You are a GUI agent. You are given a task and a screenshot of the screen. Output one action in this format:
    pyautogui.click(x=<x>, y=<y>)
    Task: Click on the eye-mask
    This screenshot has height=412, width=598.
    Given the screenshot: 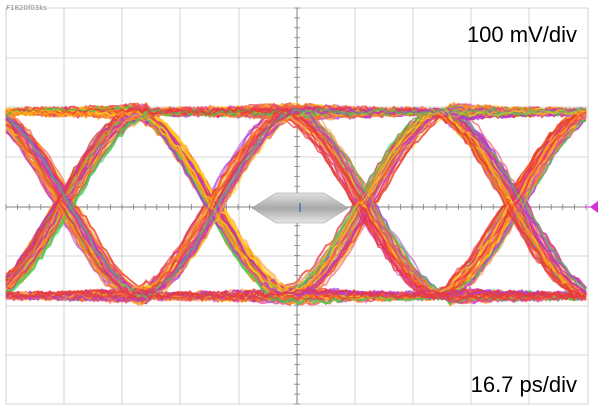 What is the action you would take?
    pyautogui.click(x=300, y=208)
    